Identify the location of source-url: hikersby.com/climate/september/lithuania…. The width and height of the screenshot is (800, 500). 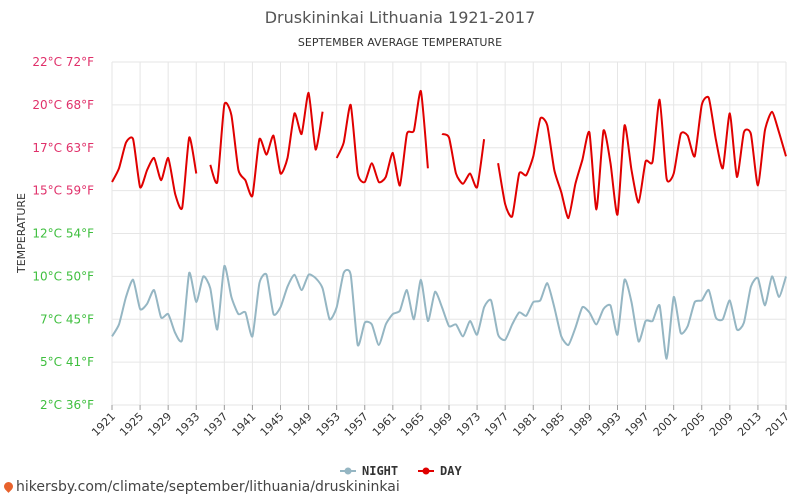
(208, 487).